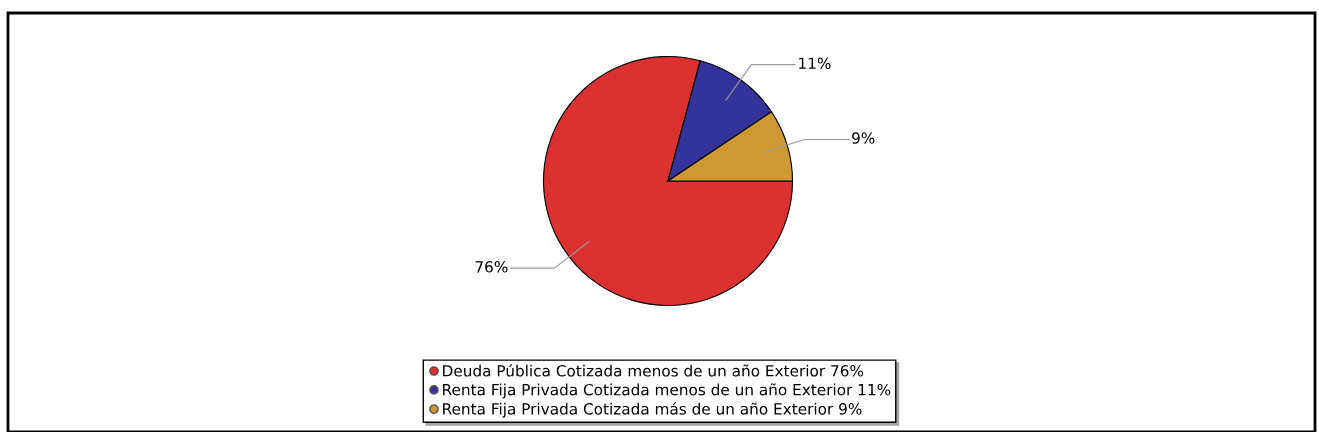 The width and height of the screenshot is (1319, 432). Describe the element at coordinates (653, 370) in the screenshot. I see `legend-label: Deuda Pública Cotizada menos de un año Exterior 76%` at that location.